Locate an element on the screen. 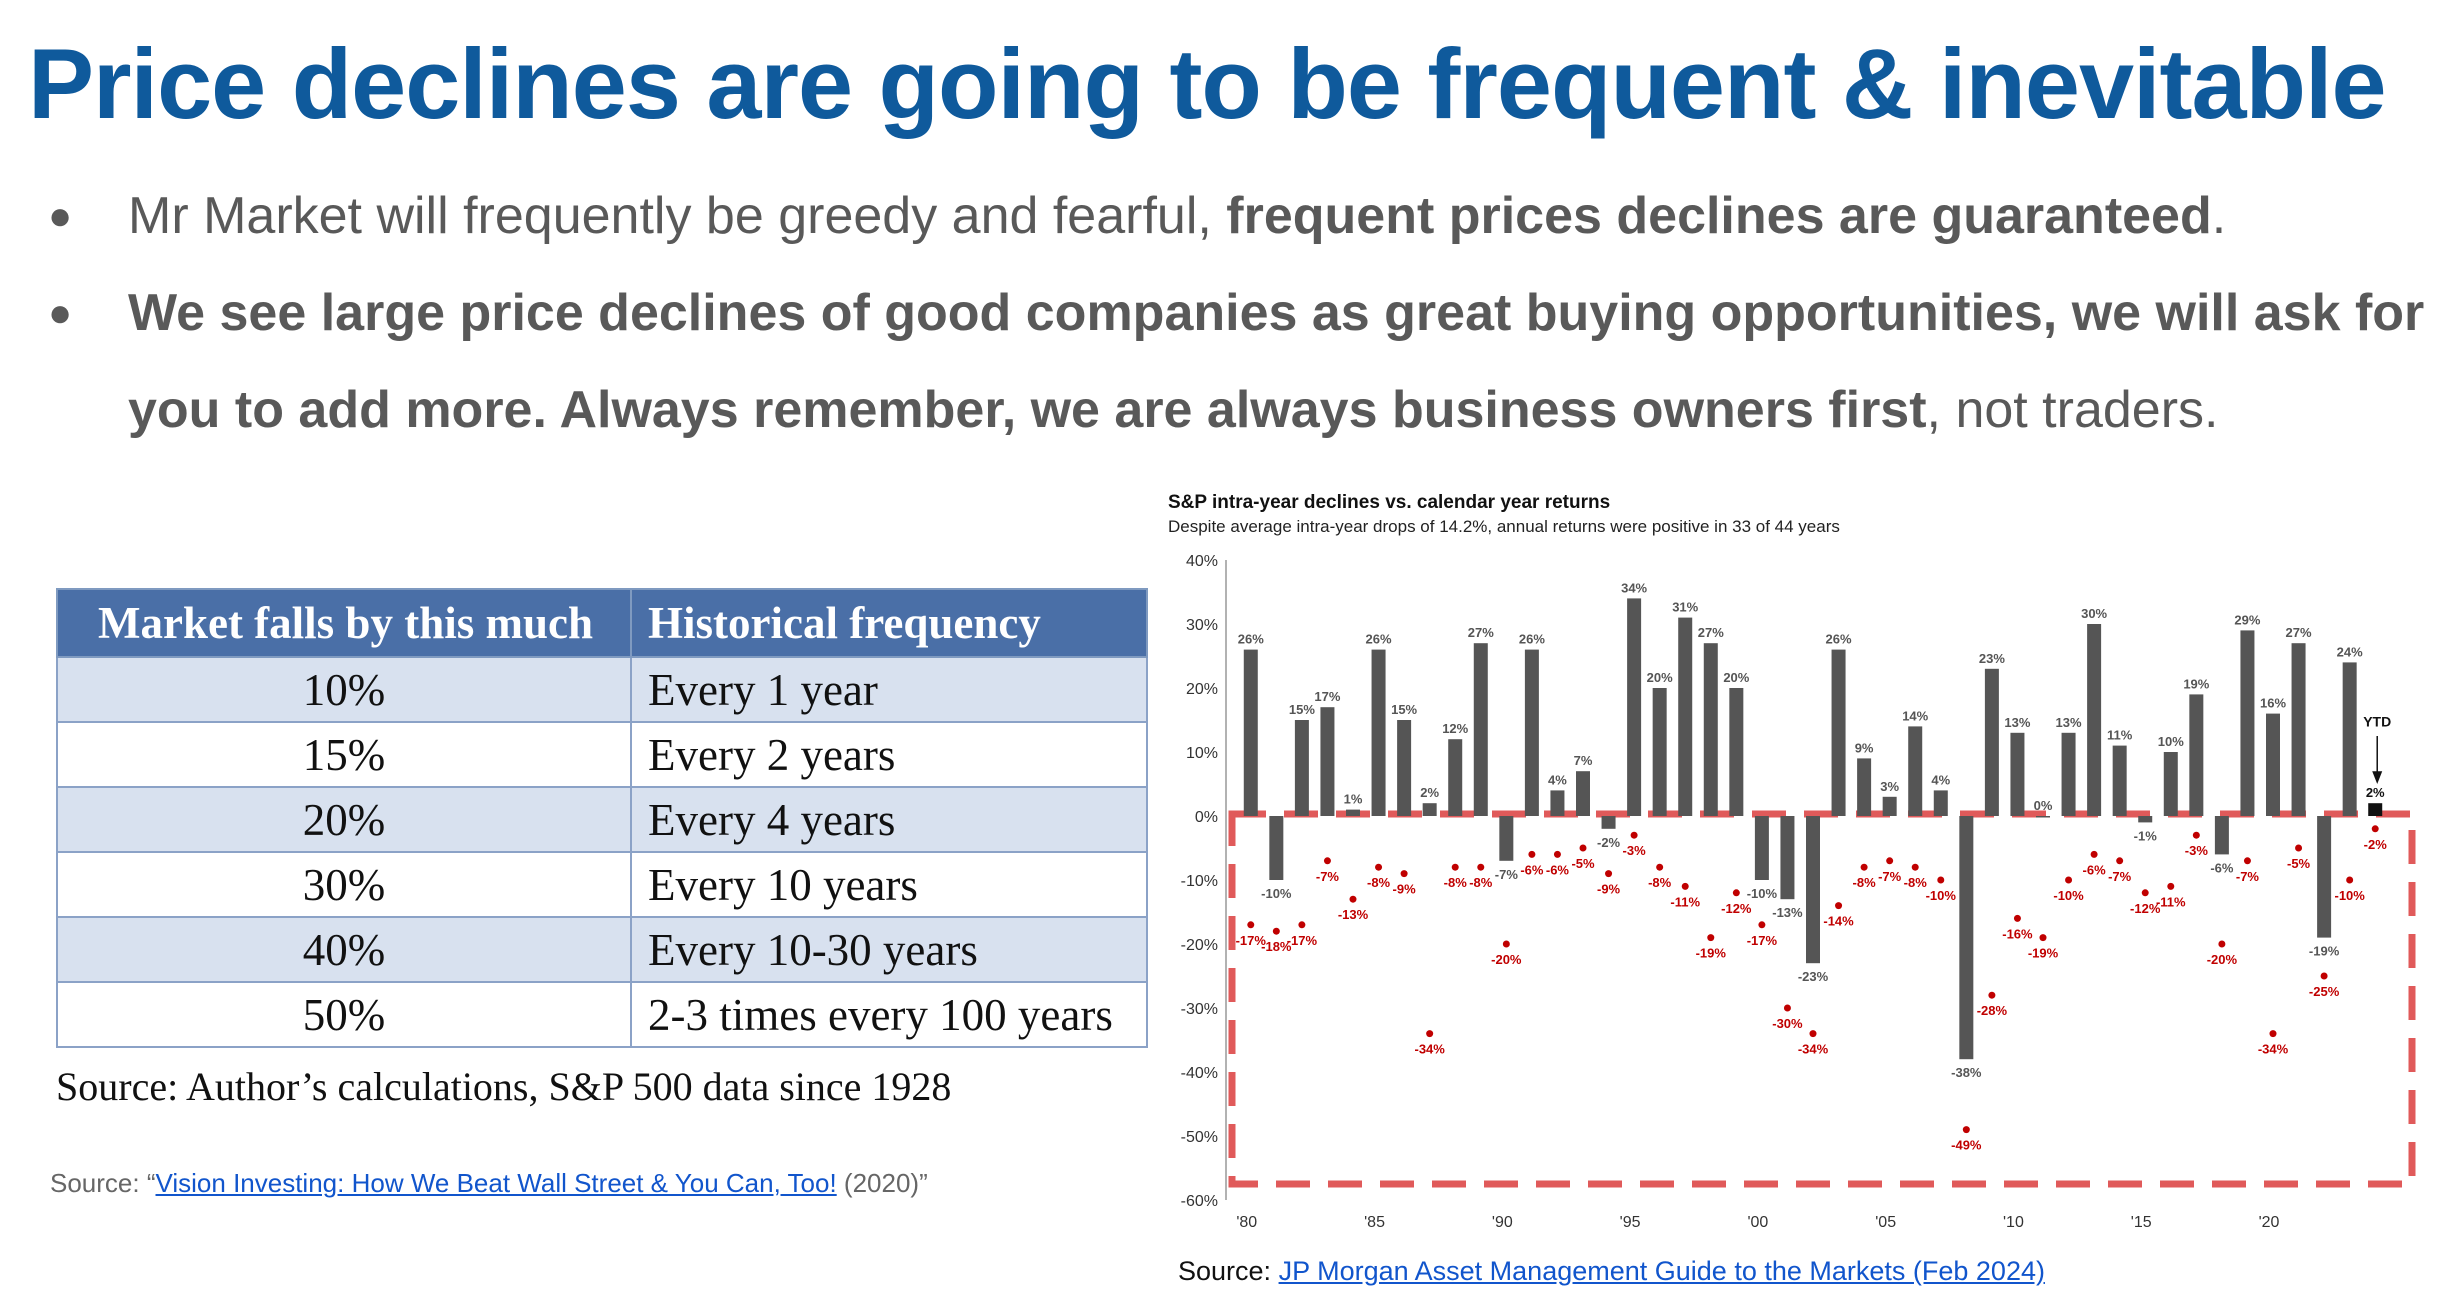  return-label: -2% is located at coordinates (1609, 842).